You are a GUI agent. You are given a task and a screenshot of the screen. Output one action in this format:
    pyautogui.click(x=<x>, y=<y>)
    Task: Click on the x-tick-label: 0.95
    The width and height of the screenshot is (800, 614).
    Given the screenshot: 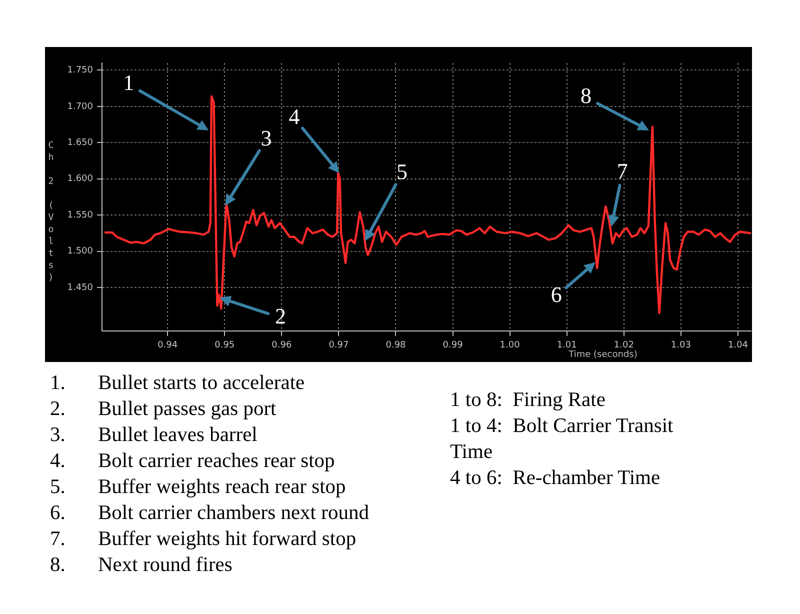 What is the action you would take?
    pyautogui.click(x=224, y=345)
    